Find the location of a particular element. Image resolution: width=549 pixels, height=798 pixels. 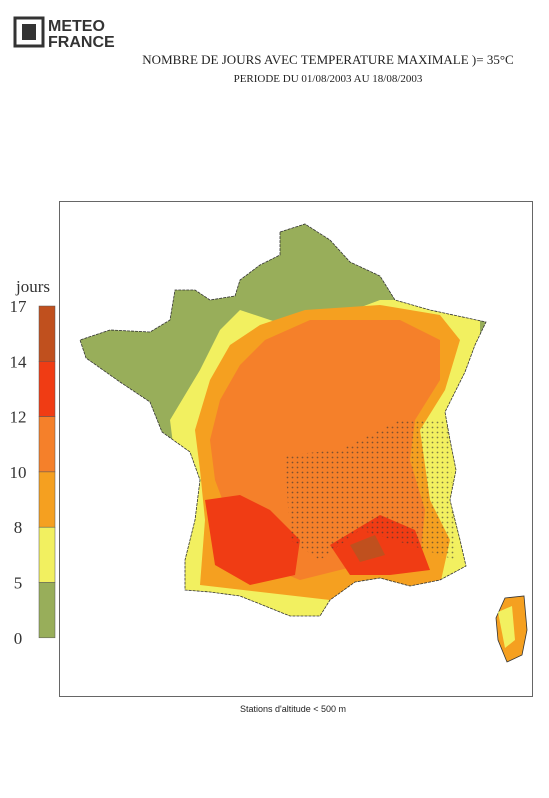

legend-tick-label: 0 is located at coordinates (18, 638).